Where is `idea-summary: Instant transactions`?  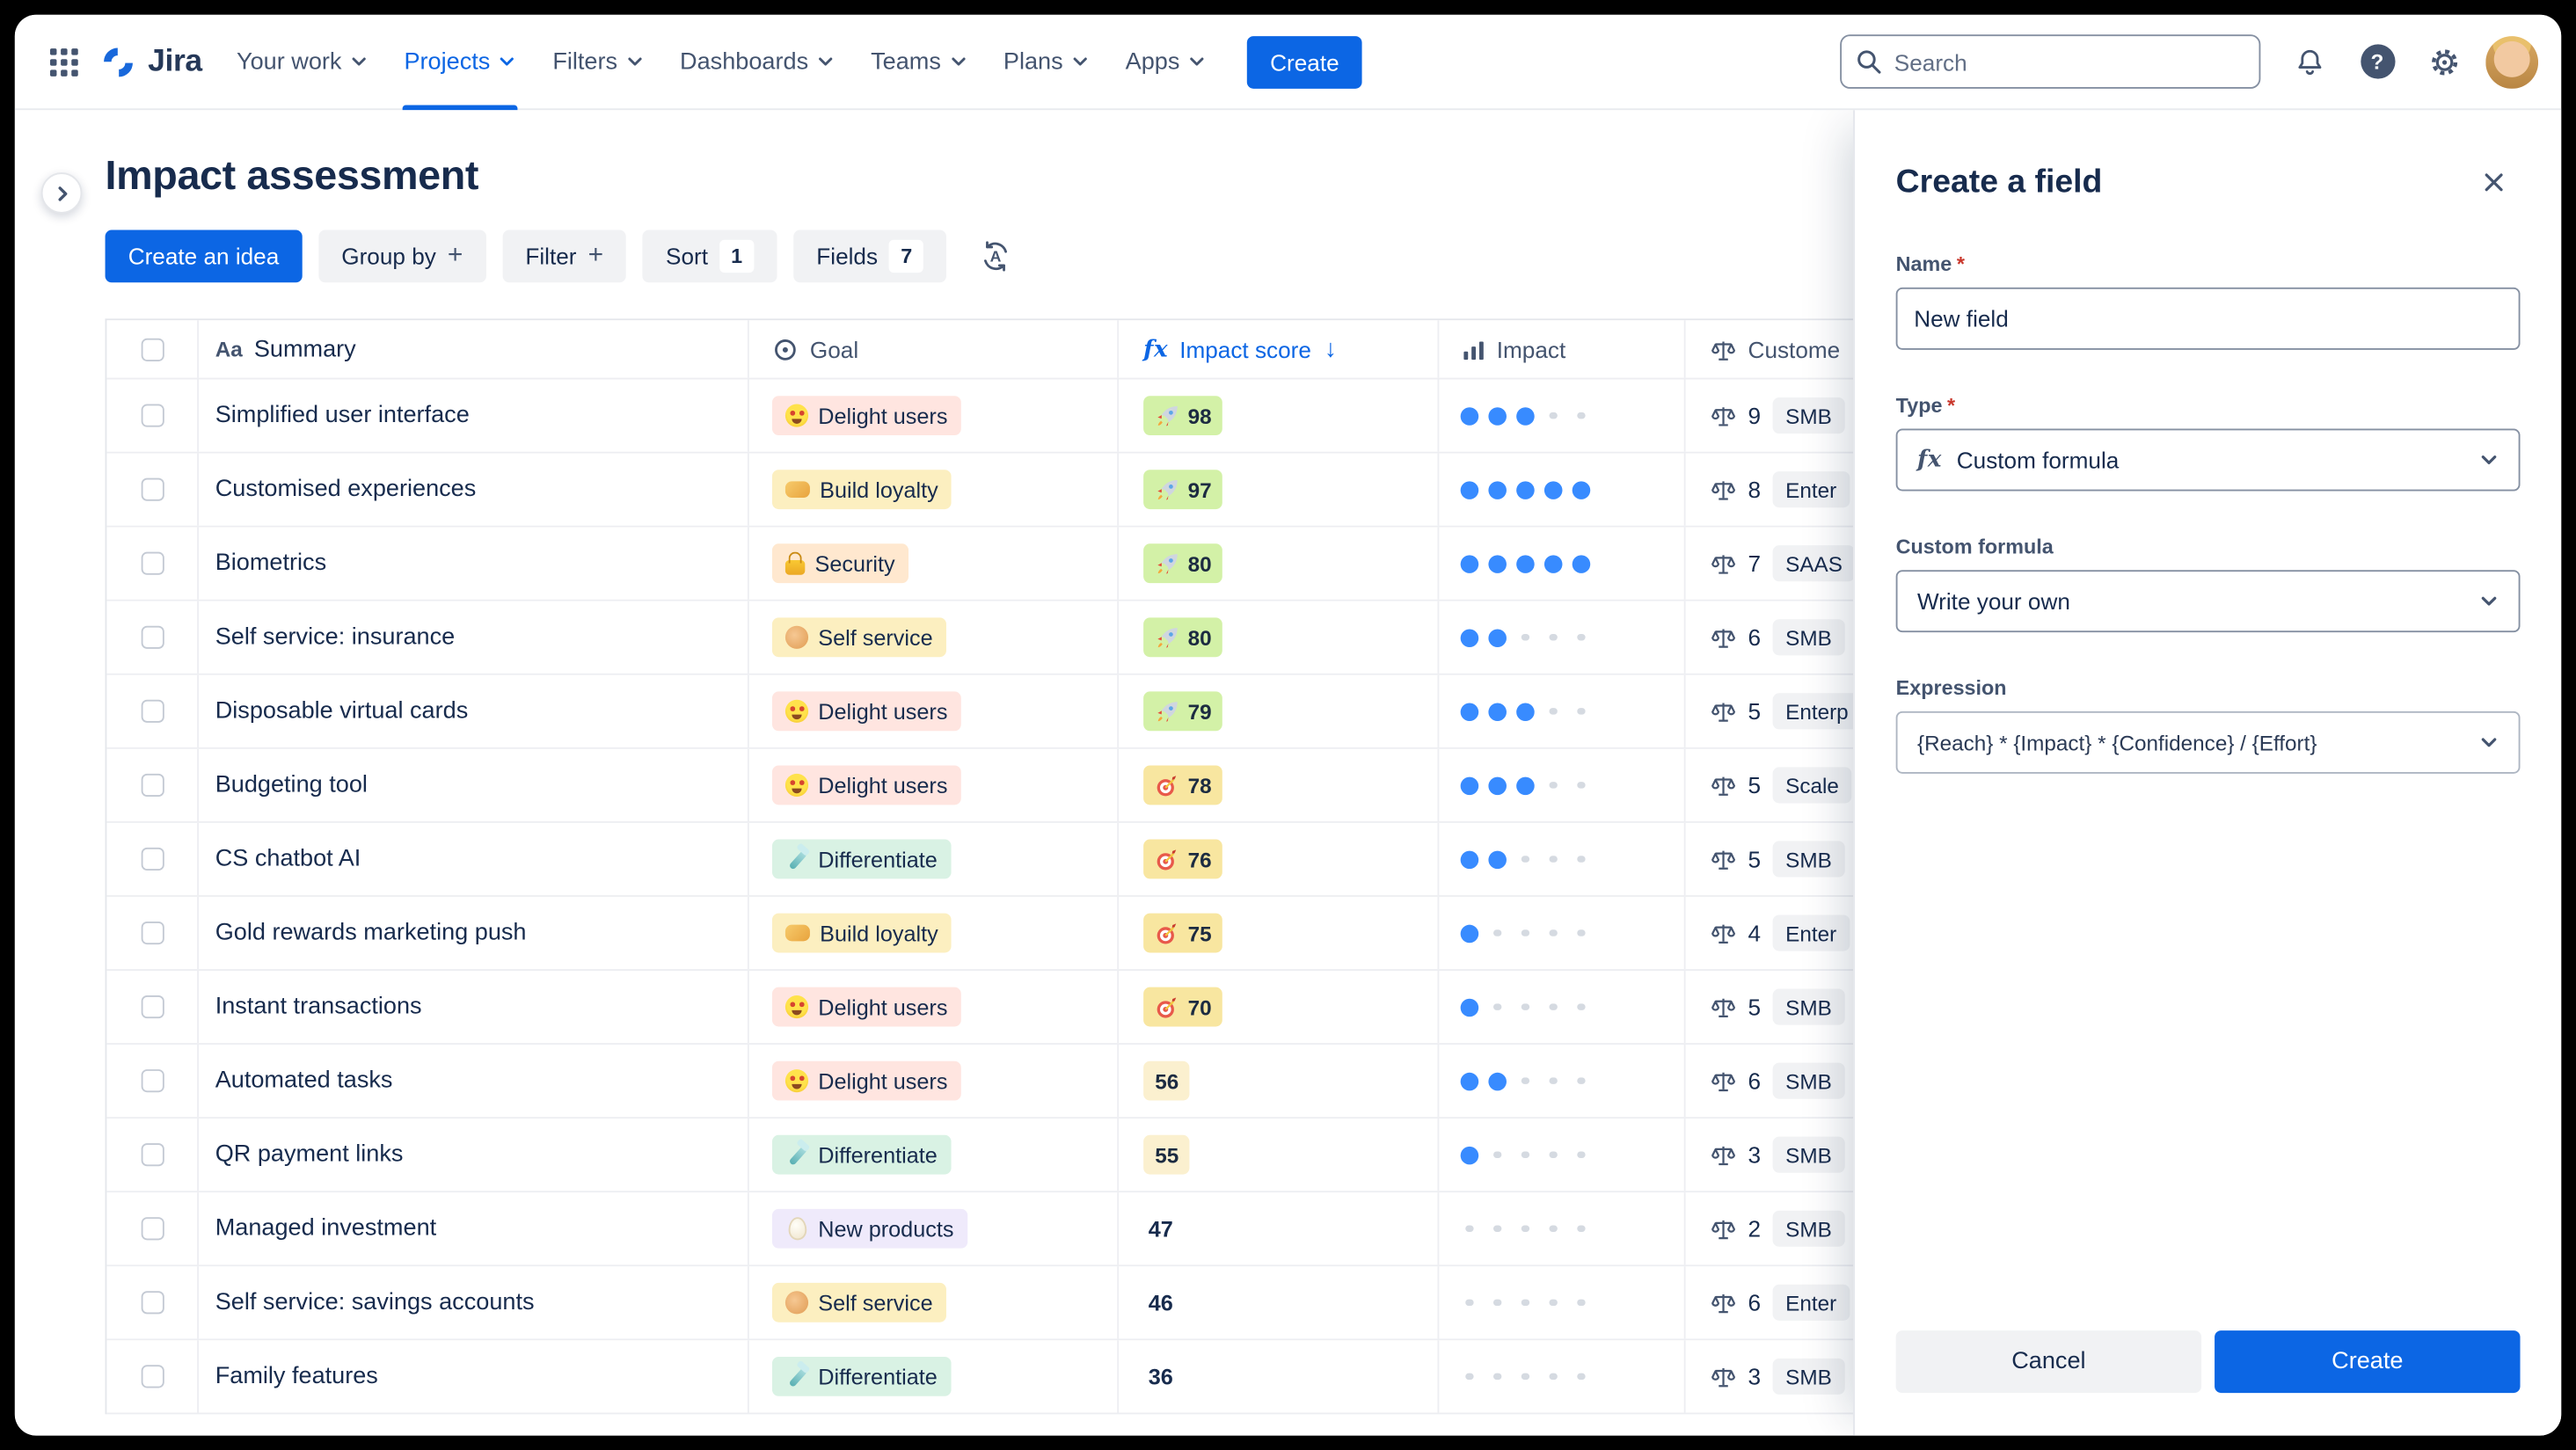 idea-summary: Instant transactions is located at coordinates (474, 1007).